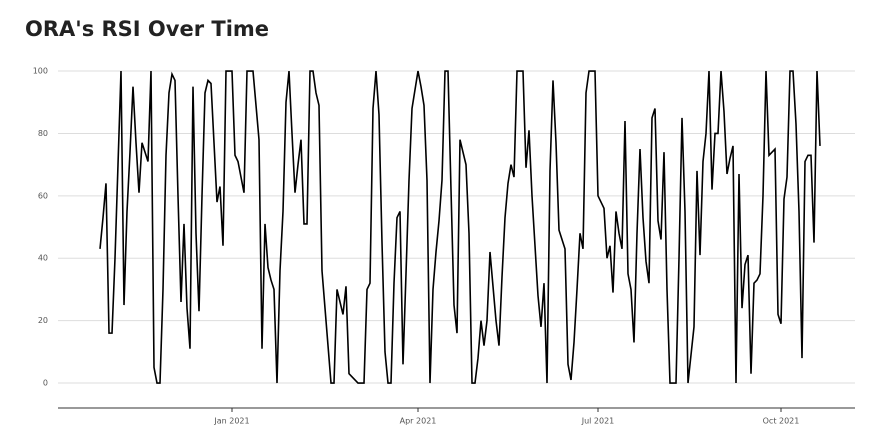 The image size is (880, 440). I want to click on y-tick-label: 100, so click(40, 71).